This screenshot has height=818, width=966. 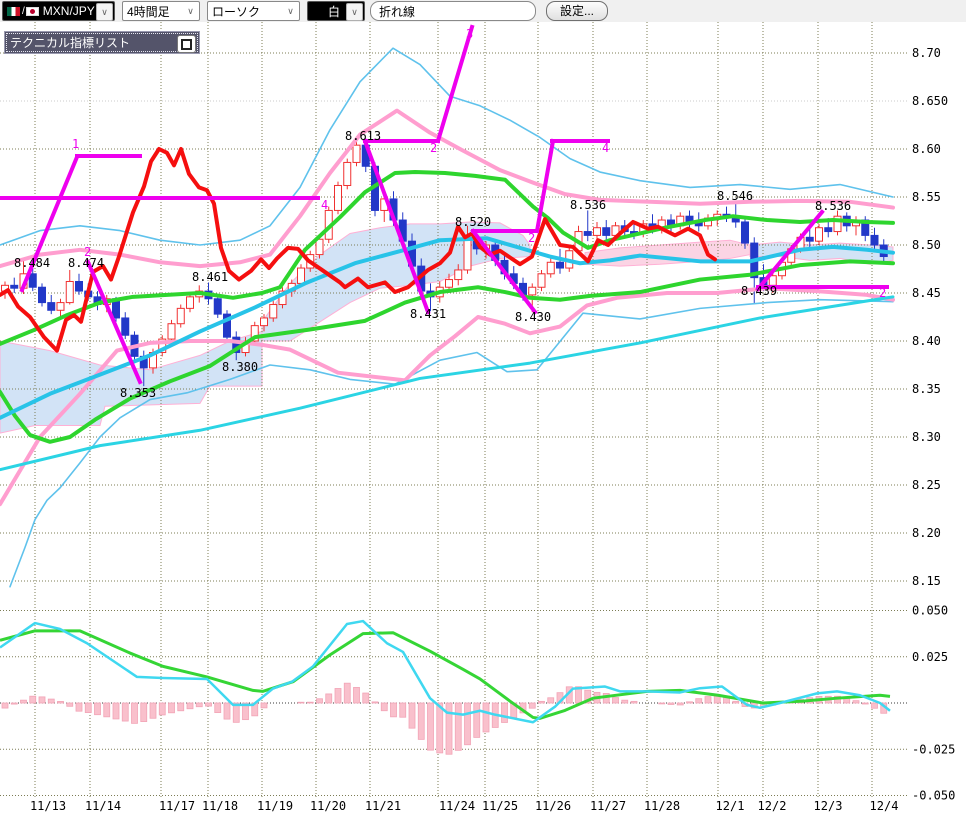 I want to click on svg-text: 1, so click(x=75, y=144).